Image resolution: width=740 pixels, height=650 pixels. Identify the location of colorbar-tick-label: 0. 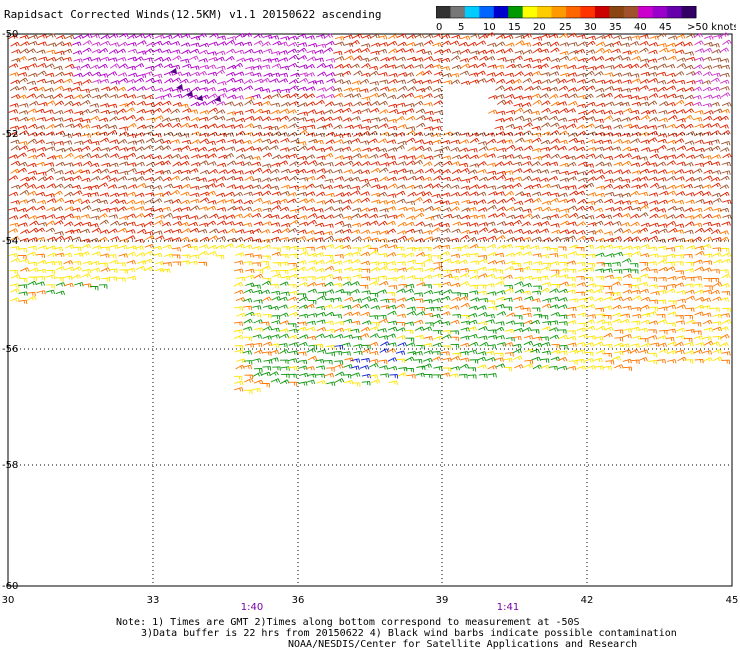
(439, 27).